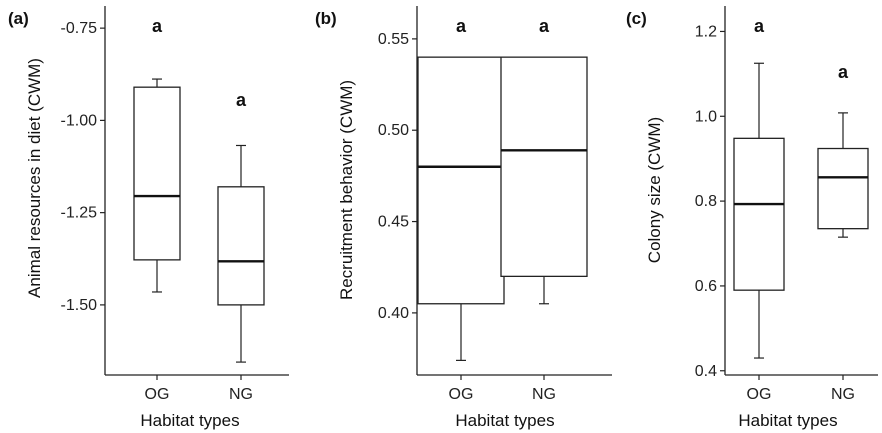 The height and width of the screenshot is (433, 882). Describe the element at coordinates (636, 18) in the screenshot. I see `panel-label-c: (c)` at that location.